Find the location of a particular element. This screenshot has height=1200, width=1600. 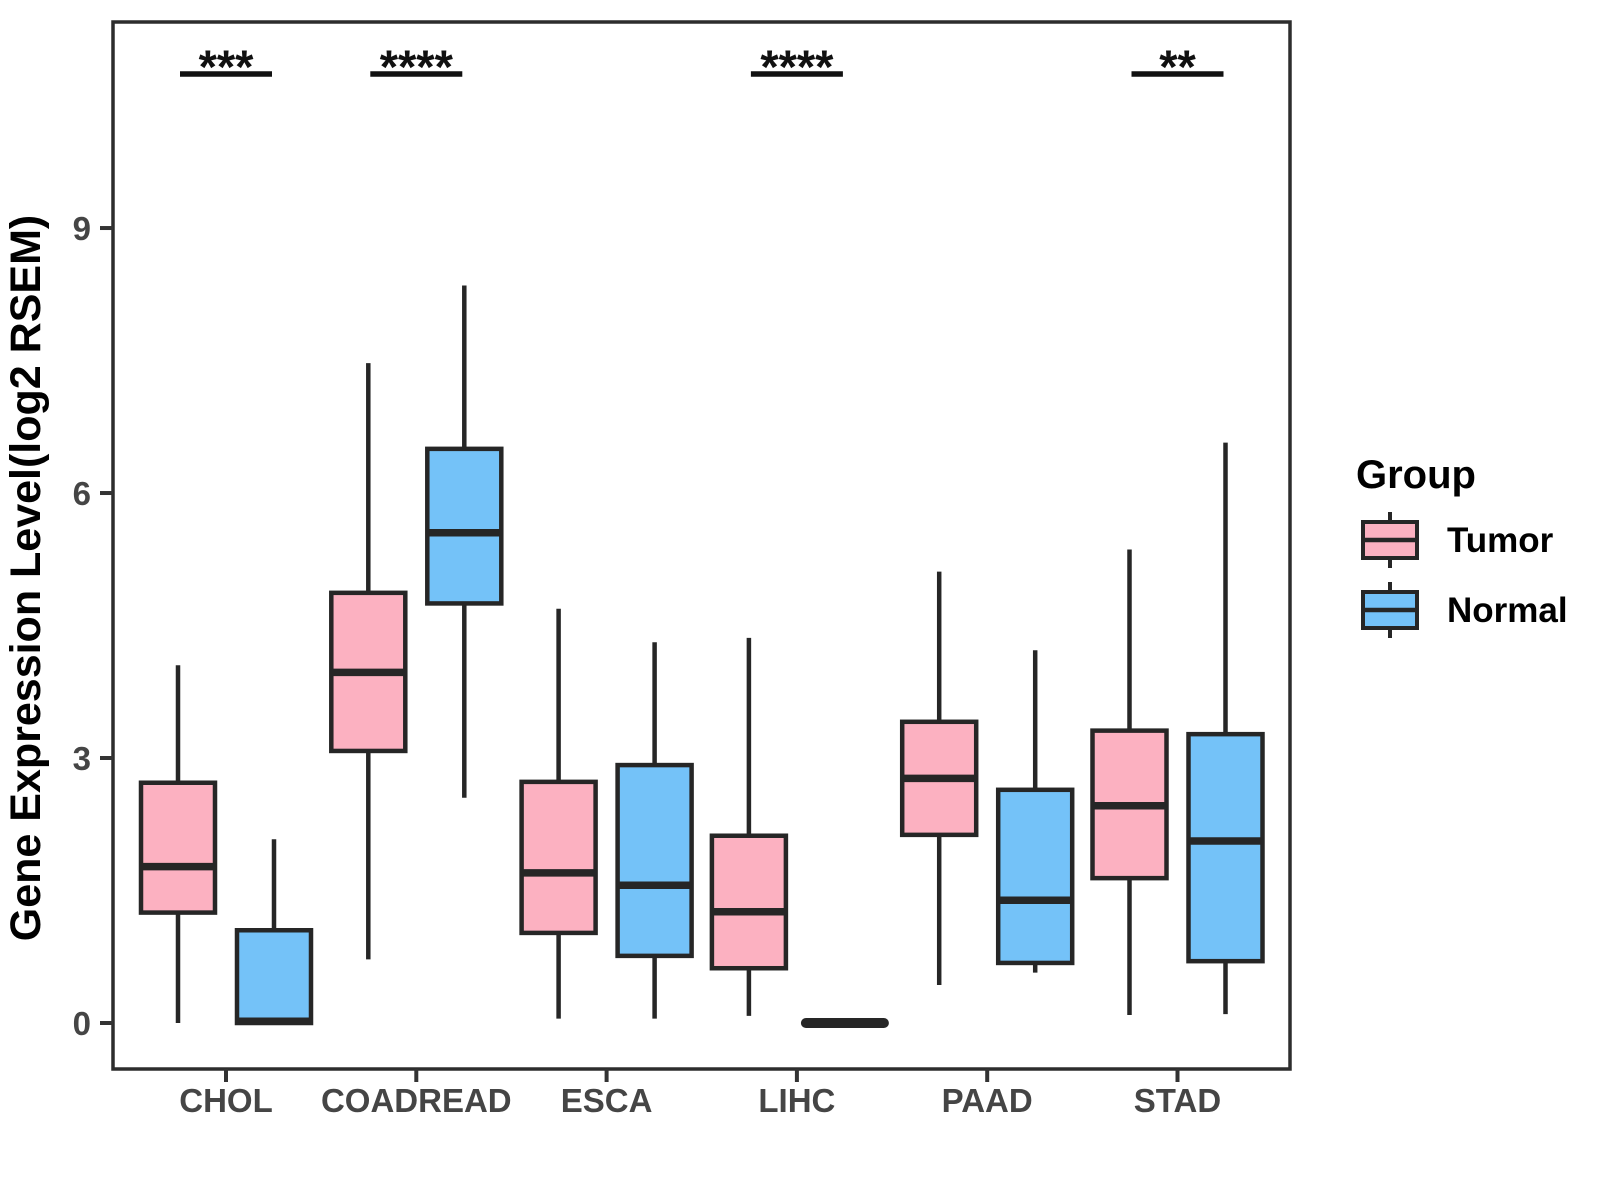

significance-stars: *** is located at coordinates (227, 66).